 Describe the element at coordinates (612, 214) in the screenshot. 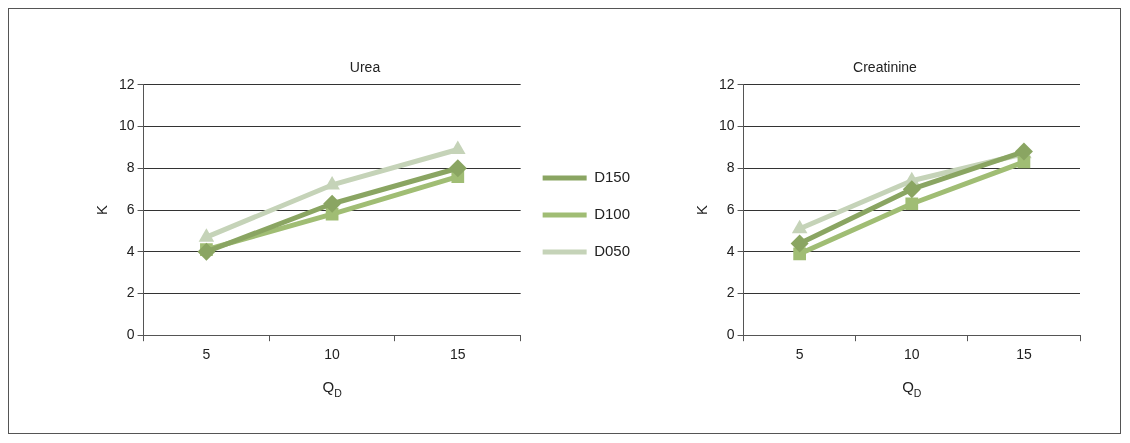

I see `legend-label: D100` at that location.